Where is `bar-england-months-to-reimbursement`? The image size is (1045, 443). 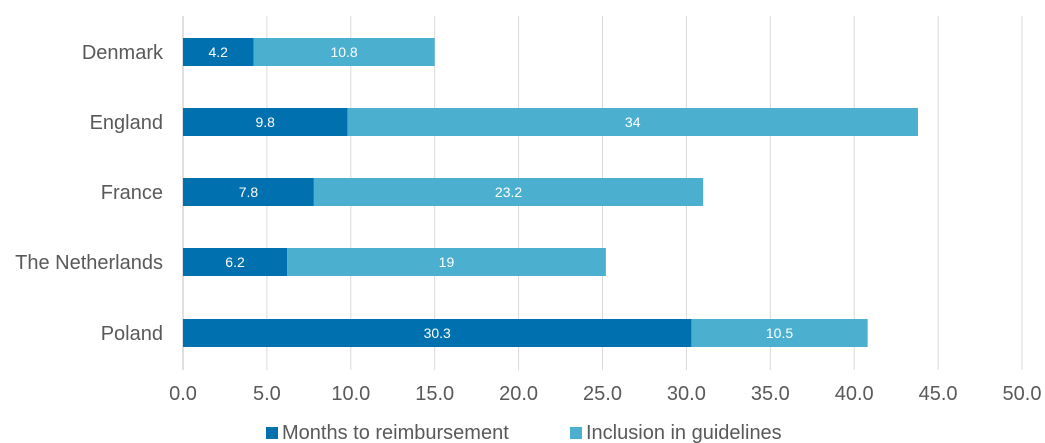 bar-england-months-to-reimbursement is located at coordinates (265, 122).